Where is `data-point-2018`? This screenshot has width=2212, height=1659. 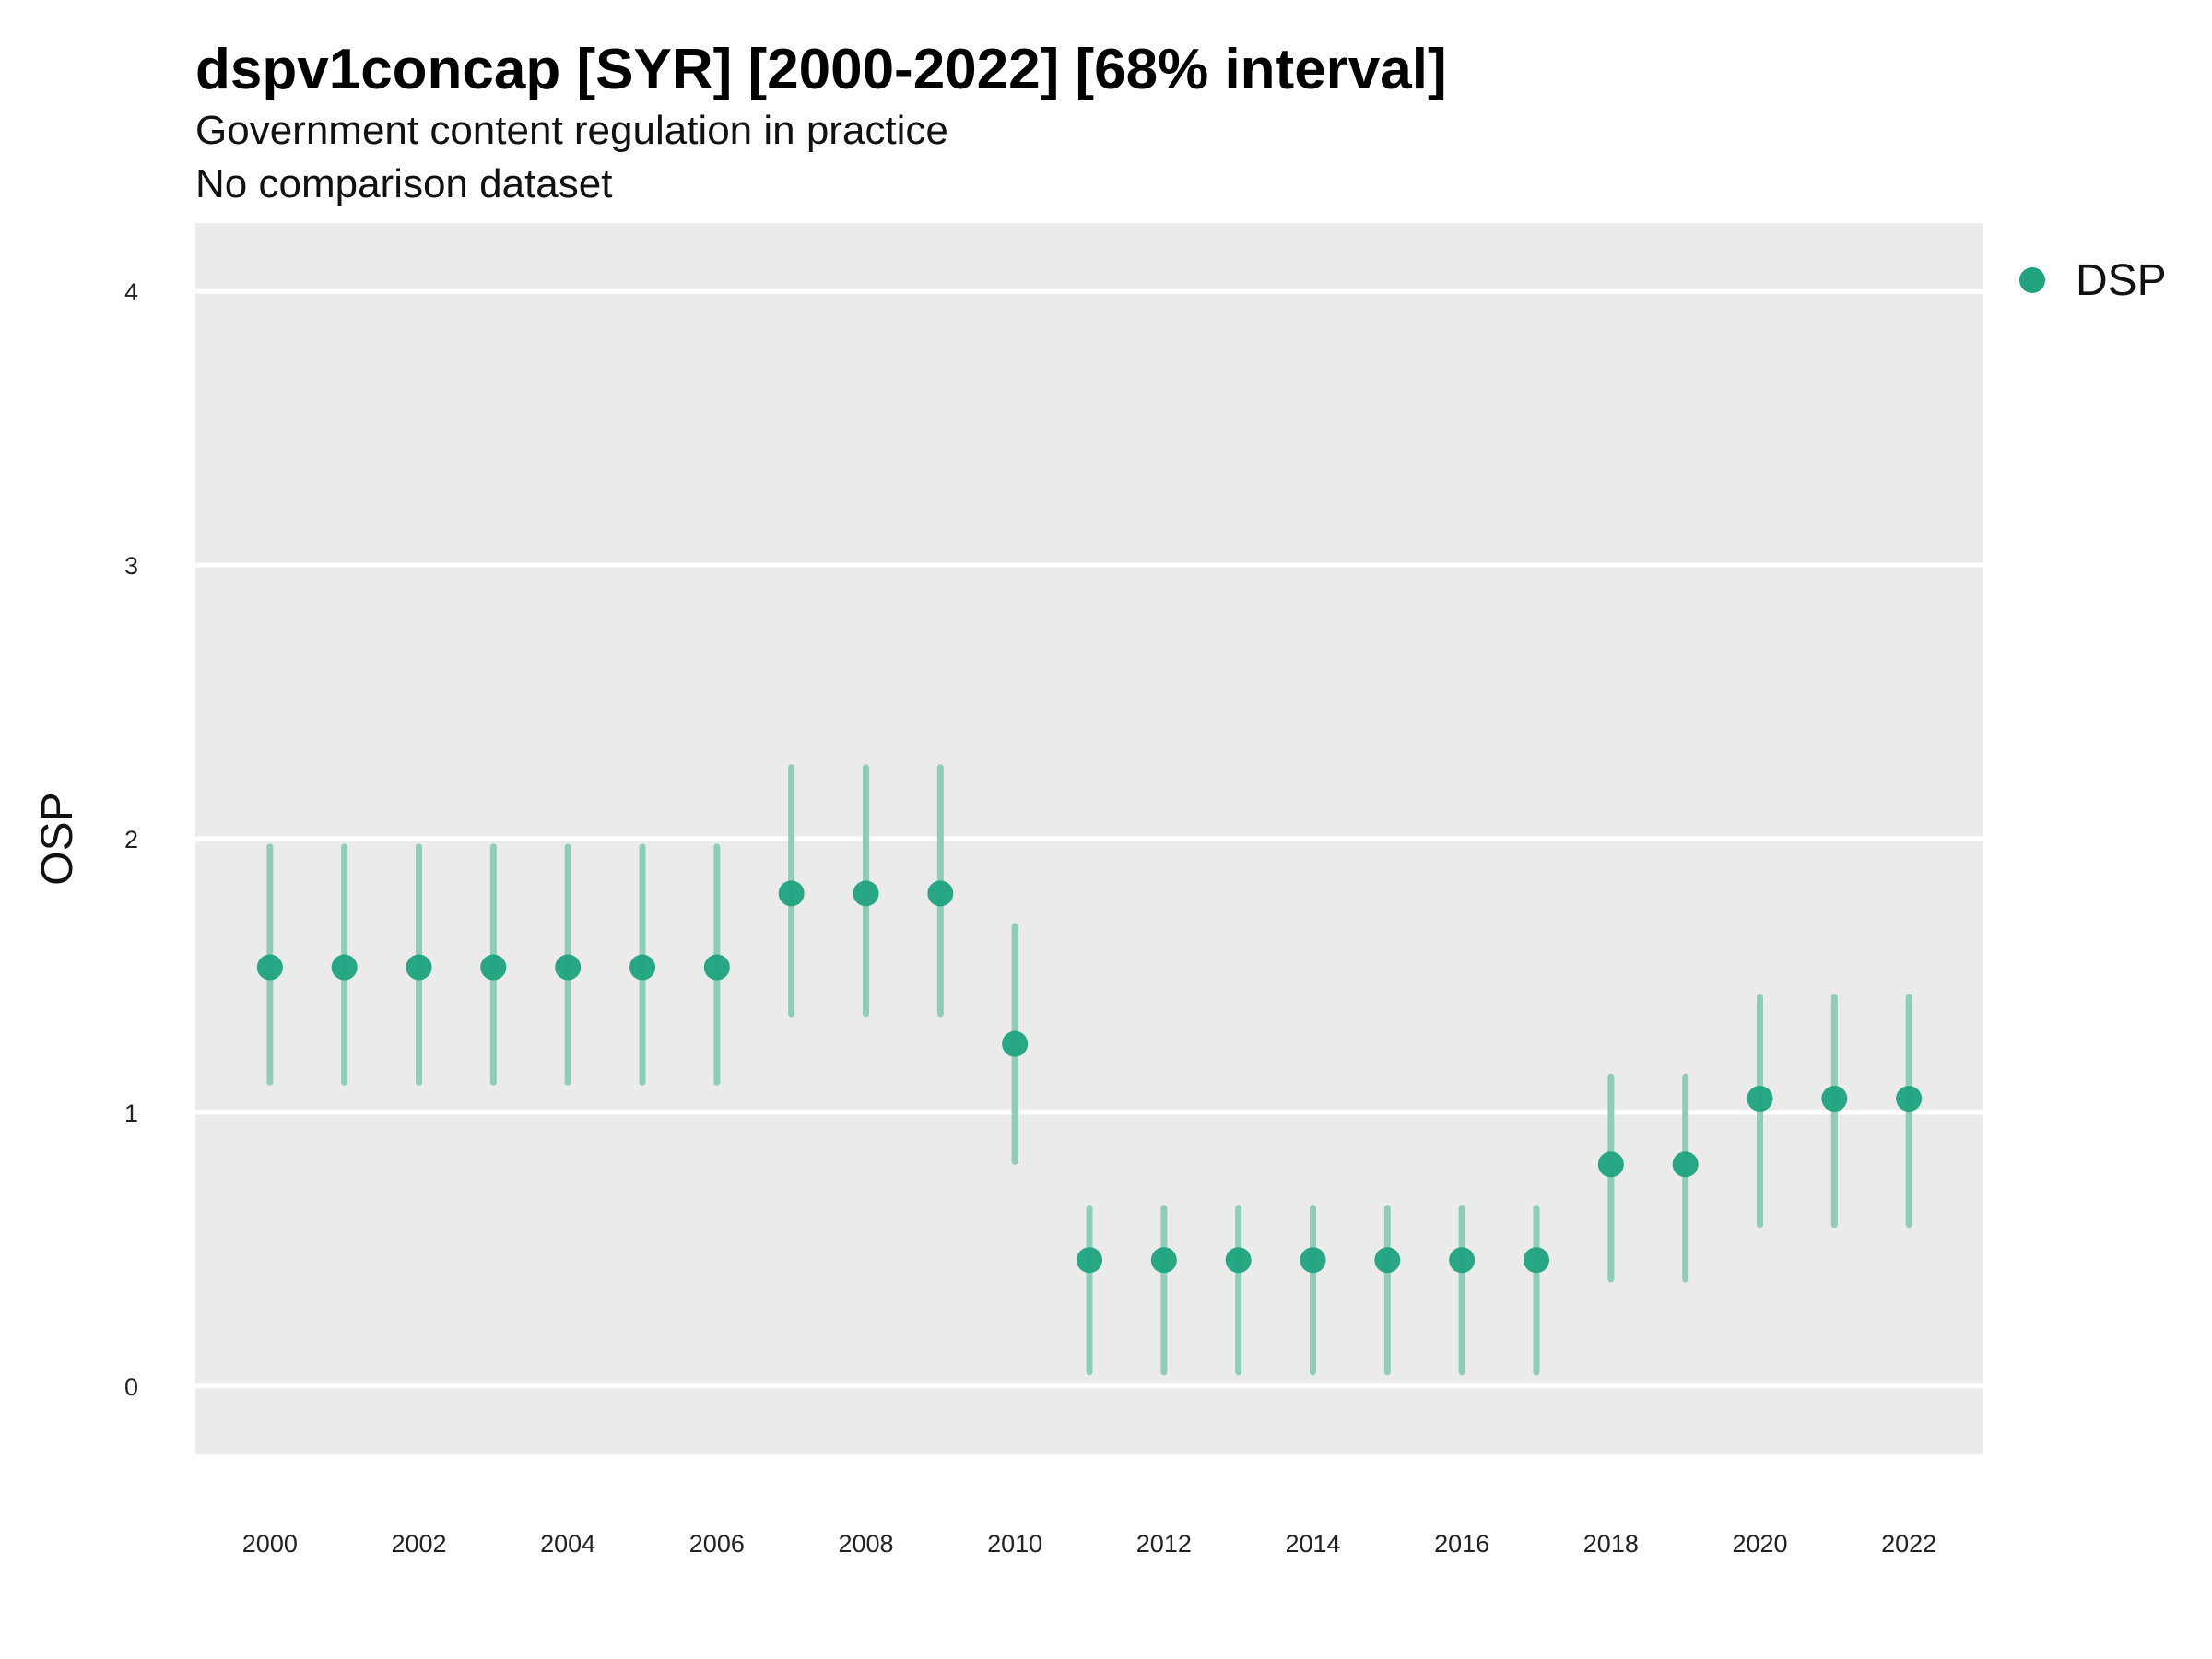
data-point-2018 is located at coordinates (1610, 1164).